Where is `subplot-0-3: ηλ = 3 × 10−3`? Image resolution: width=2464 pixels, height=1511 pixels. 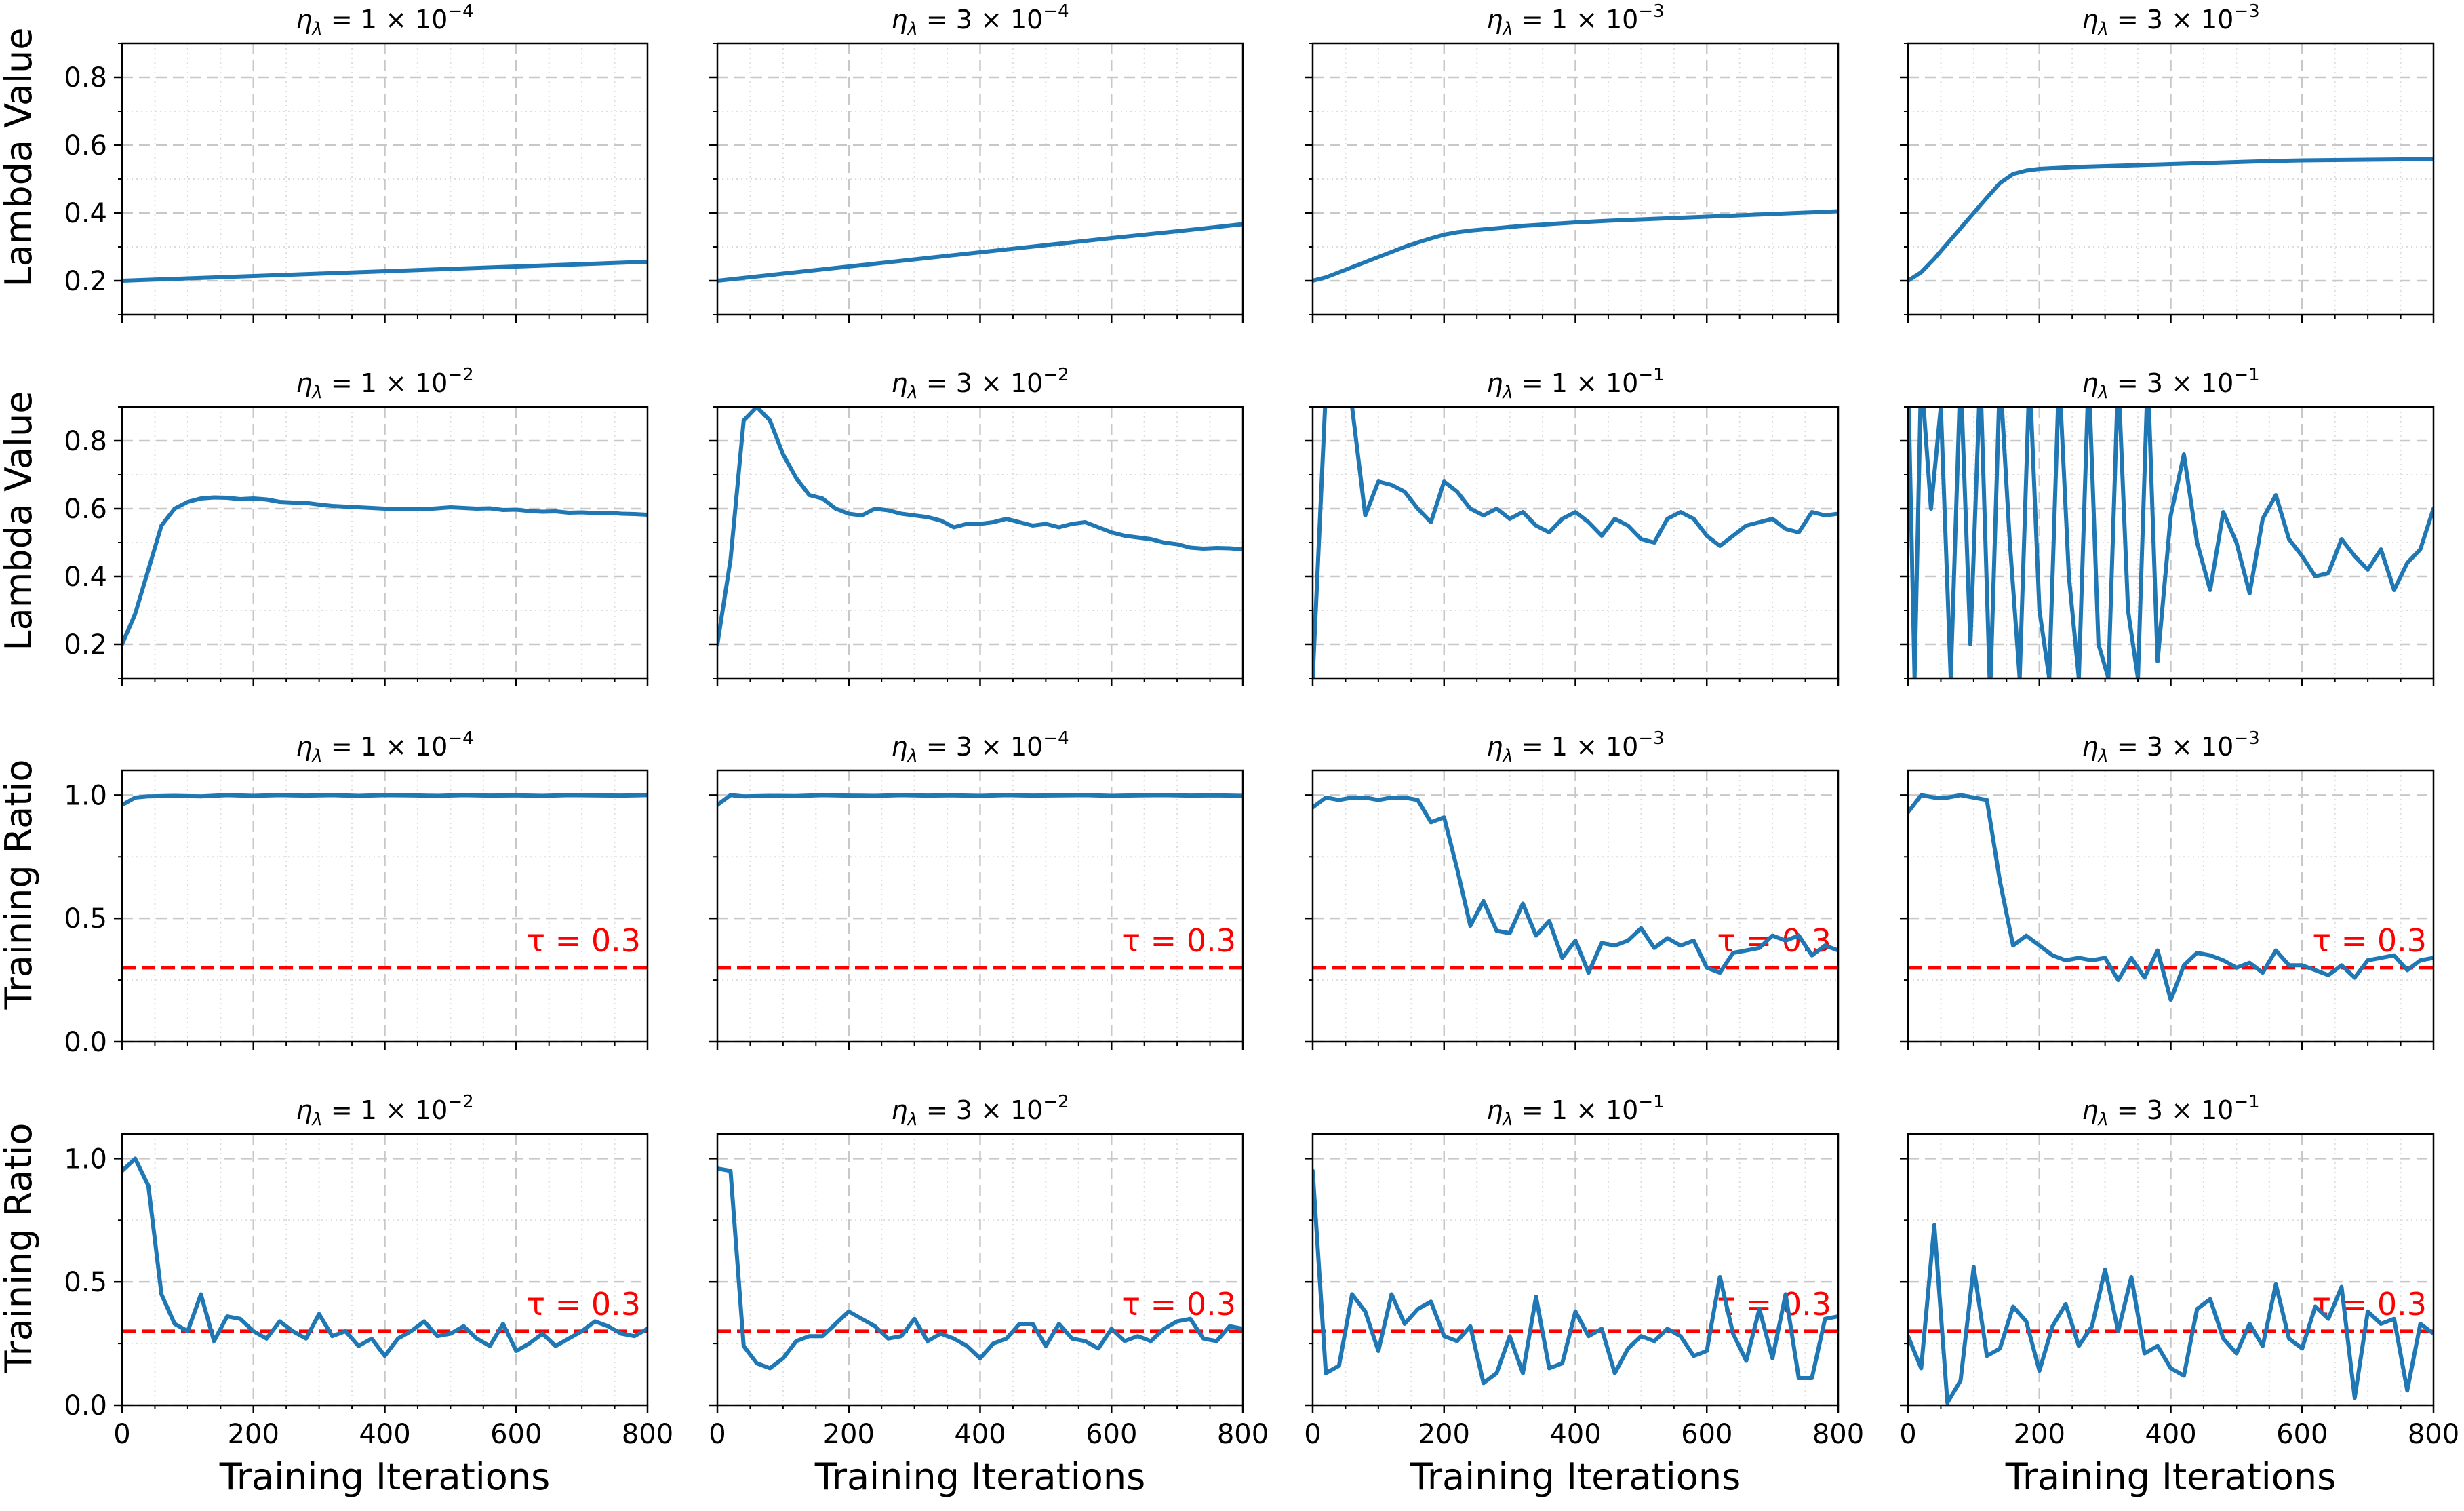
subplot-0-3: ηλ = 3 × 10−3 is located at coordinates (2167, 162).